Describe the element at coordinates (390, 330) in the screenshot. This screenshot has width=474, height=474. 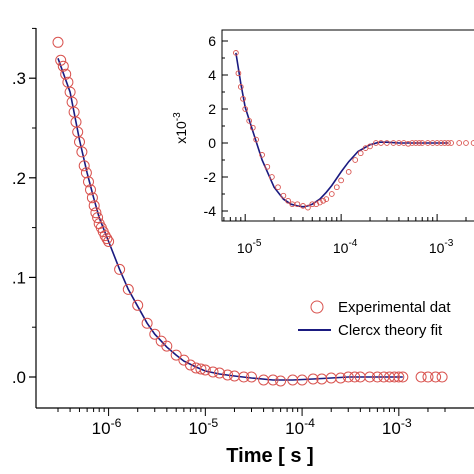
I see `legend-label-theory: Clercx theory fit` at that location.